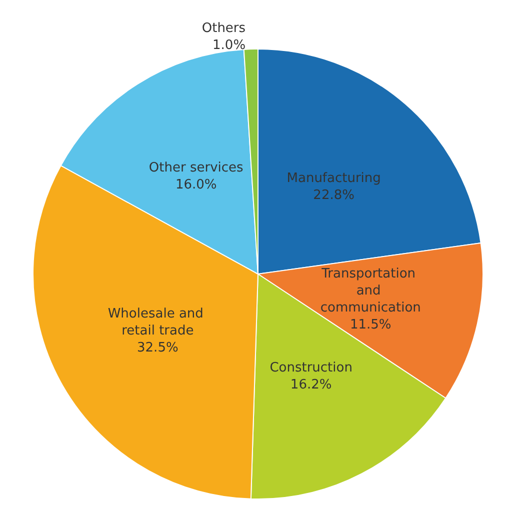 This screenshot has width=514, height=511. Describe the element at coordinates (158, 322) in the screenshot. I see `slice-label: Wholesale and retail trade` at that location.